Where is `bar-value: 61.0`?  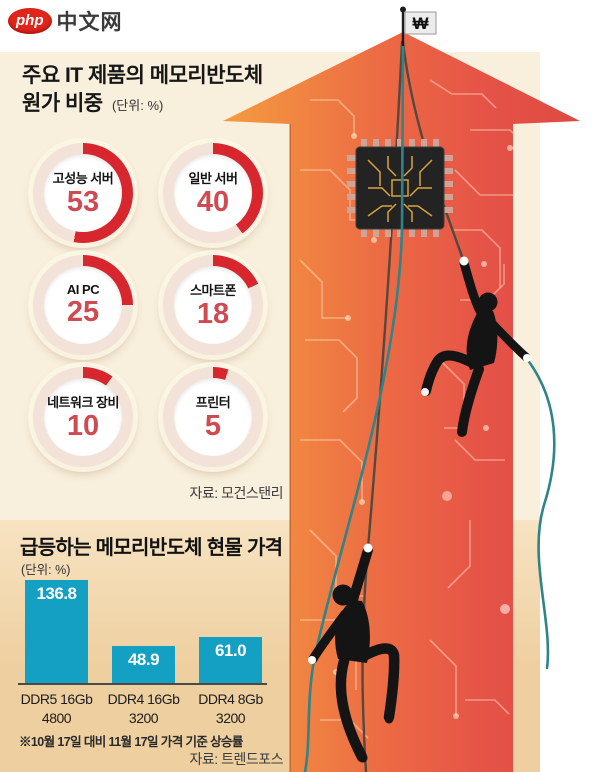 bar-value: 61.0 is located at coordinates (230, 650).